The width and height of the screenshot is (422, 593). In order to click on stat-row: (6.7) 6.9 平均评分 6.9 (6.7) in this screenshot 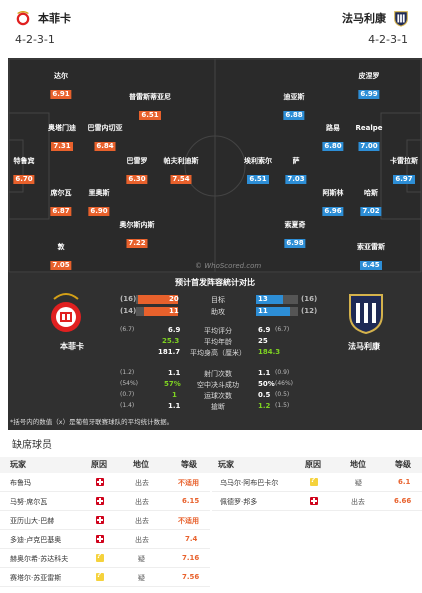, I will do `click(218, 331)`.